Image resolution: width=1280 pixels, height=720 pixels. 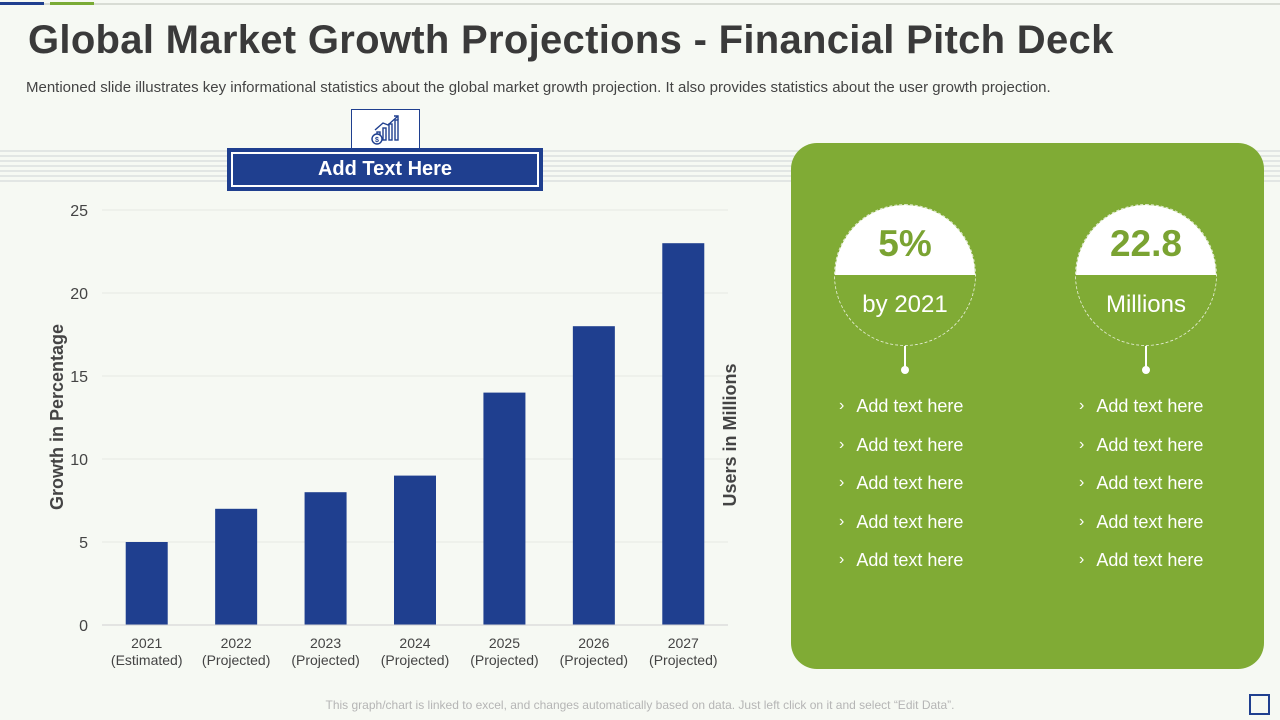 What do you see at coordinates (905, 310) in the screenshot?
I see `stat-caption-growth: by 2021` at bounding box center [905, 310].